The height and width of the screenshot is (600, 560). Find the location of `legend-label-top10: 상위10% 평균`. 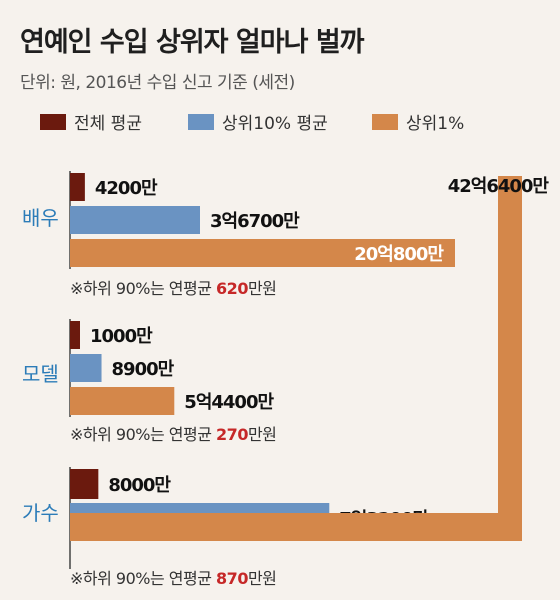

legend-label-top10: 상위10% 평균 is located at coordinates (275, 124).